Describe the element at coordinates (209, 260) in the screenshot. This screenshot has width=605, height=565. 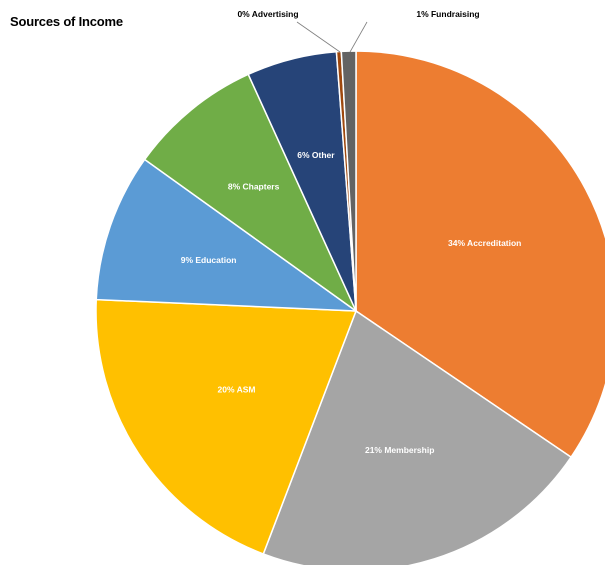
I see `slice-label: 9% Education` at that location.